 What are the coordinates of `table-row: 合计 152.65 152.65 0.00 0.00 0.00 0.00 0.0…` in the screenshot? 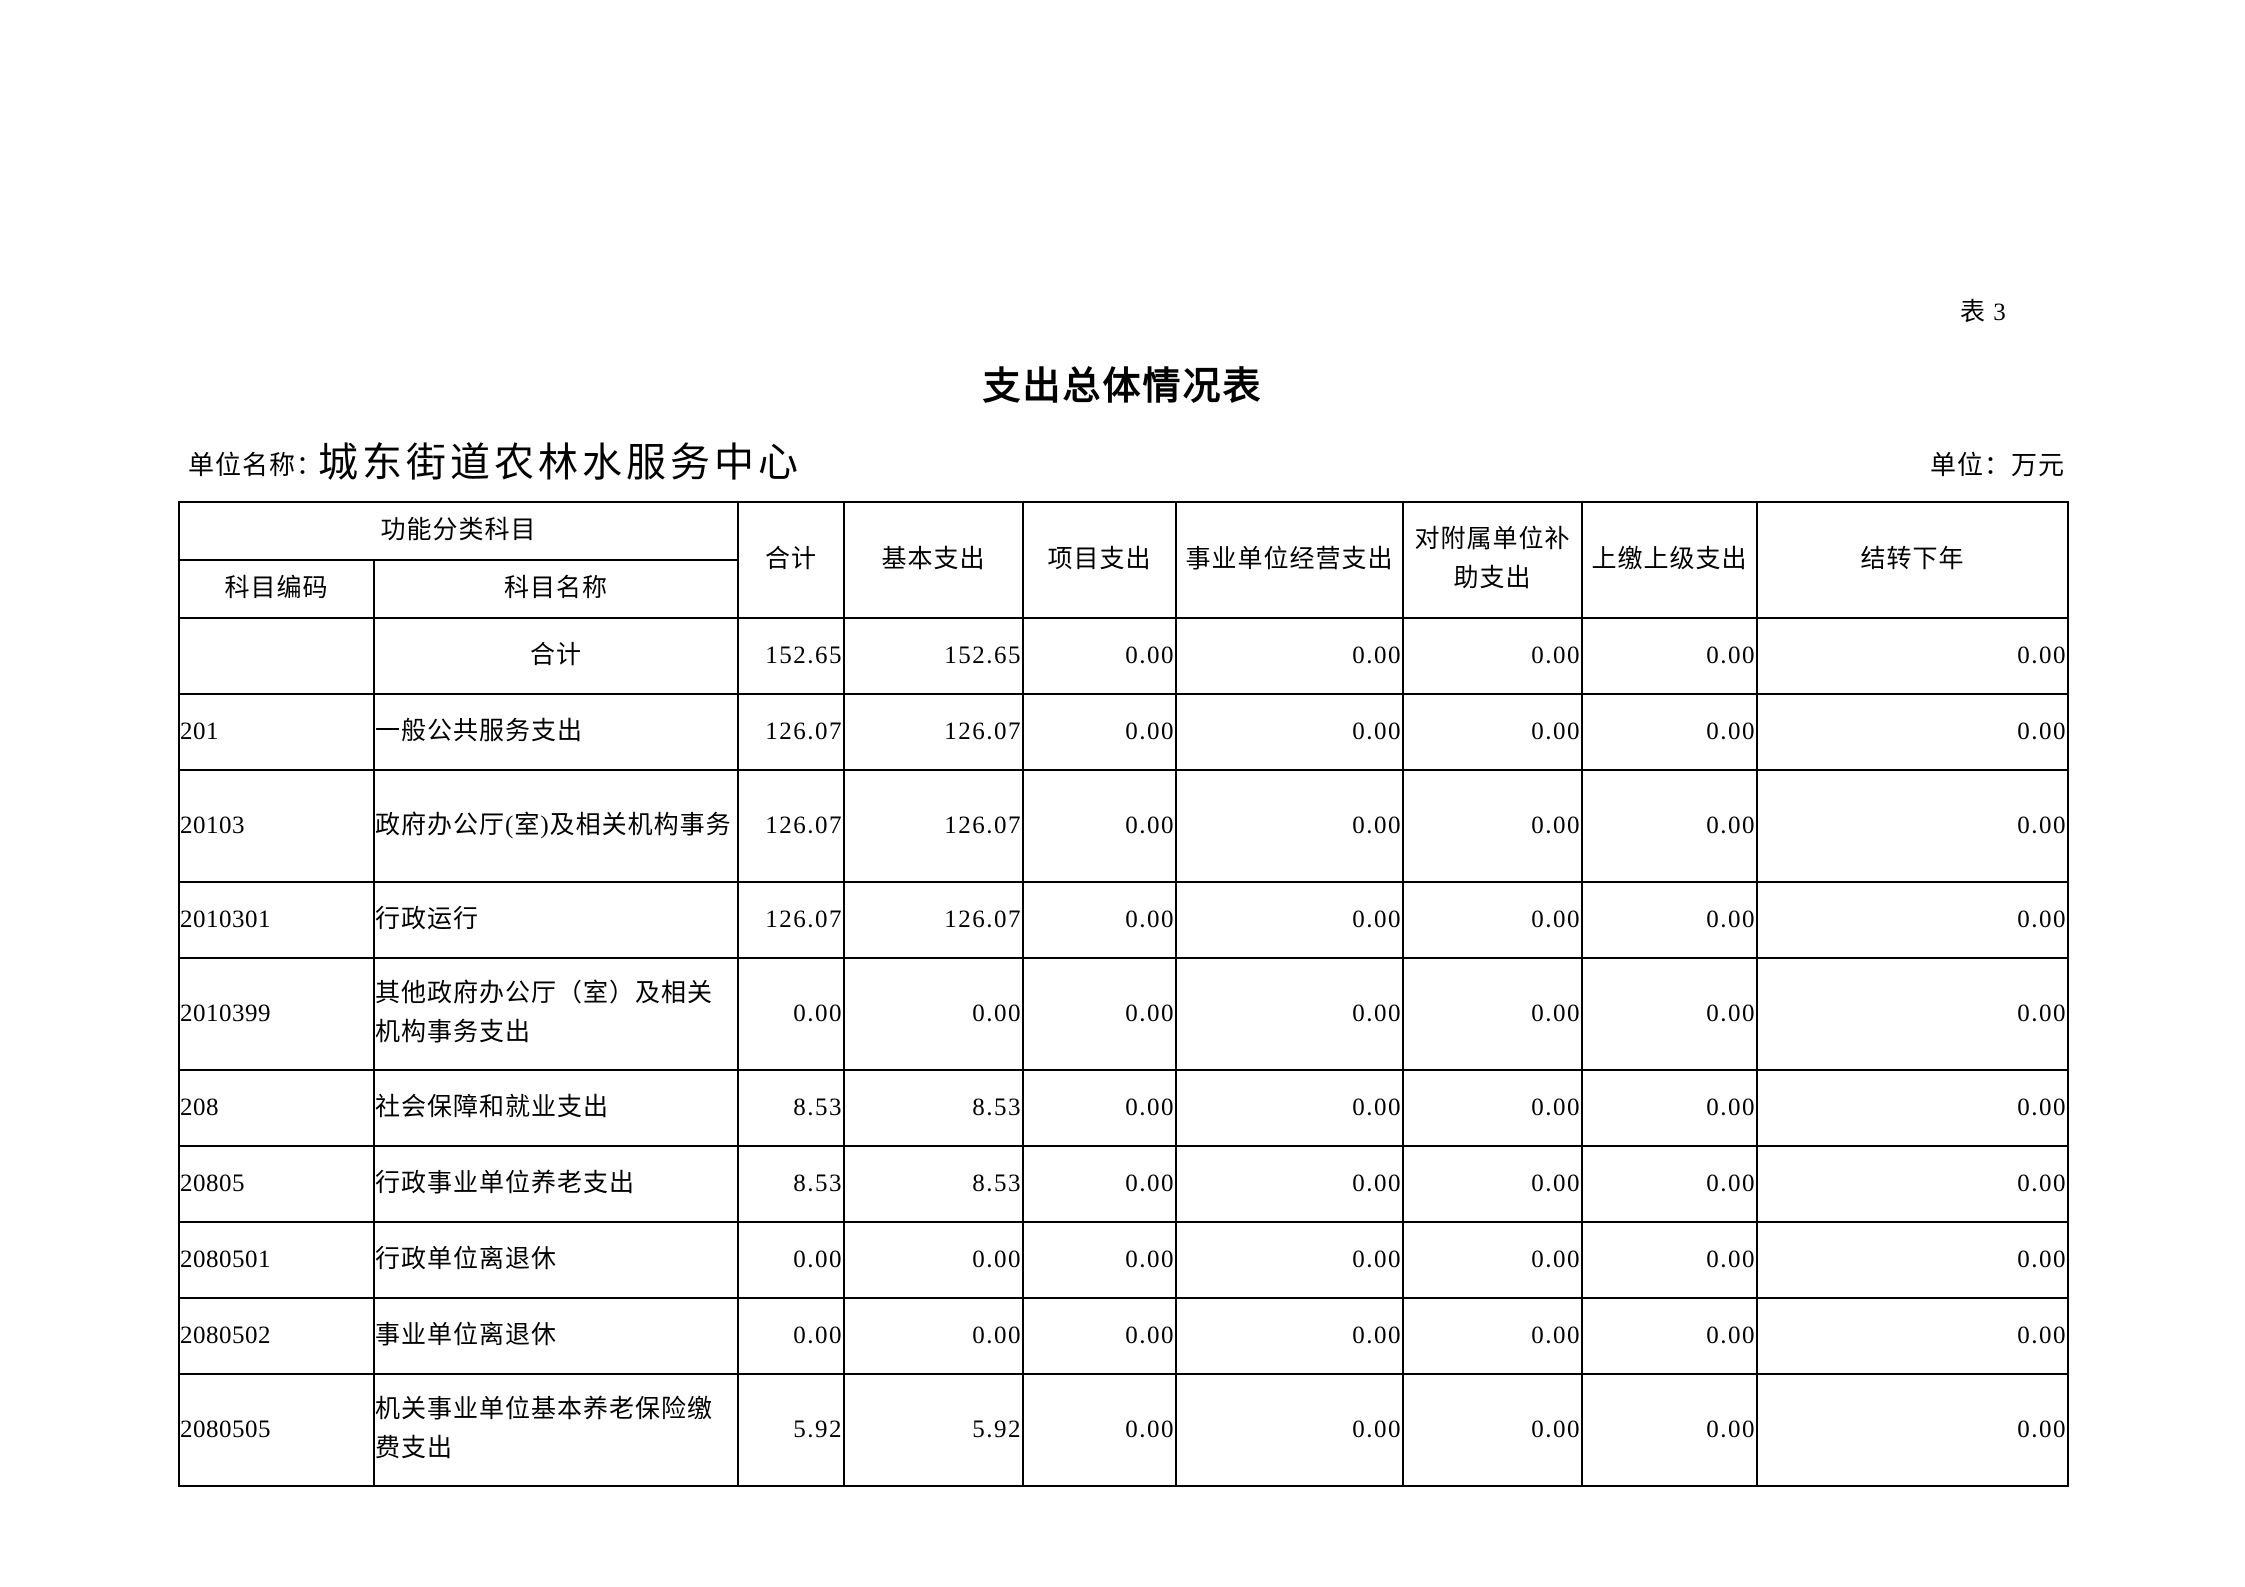 It's located at (1124, 656).